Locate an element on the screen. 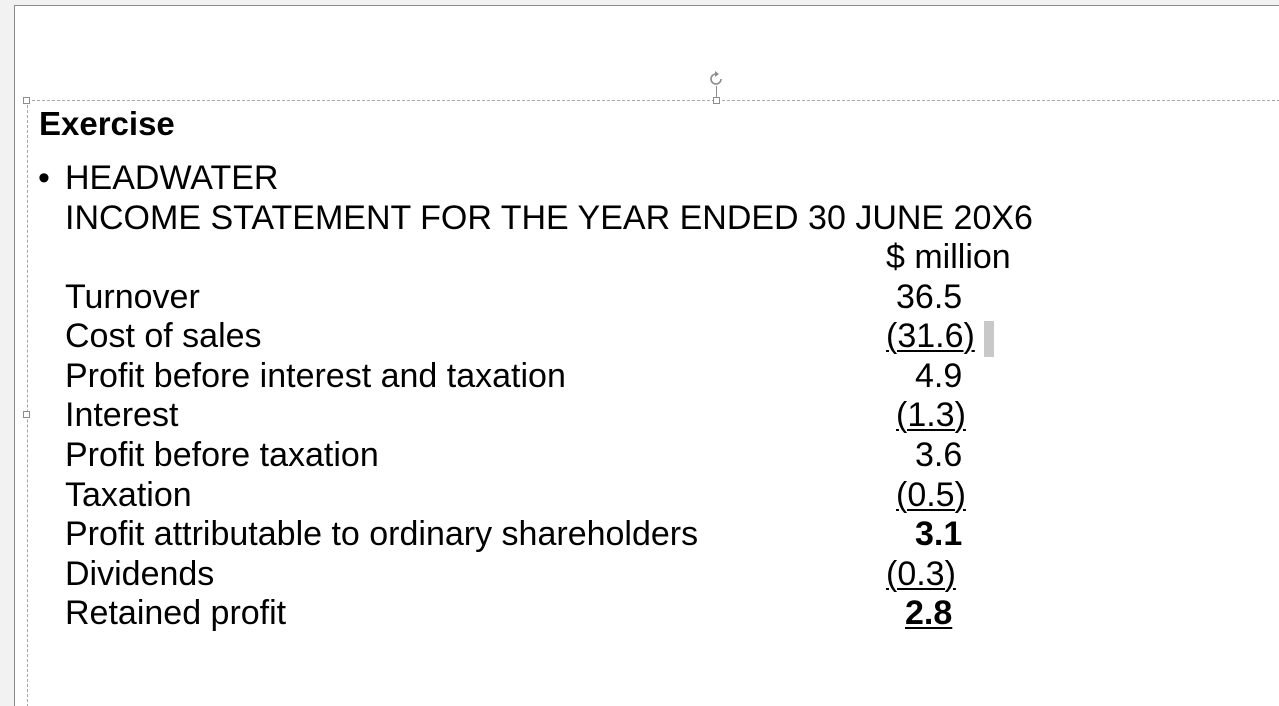  row-label-taxation: Taxation is located at coordinates (128, 495).